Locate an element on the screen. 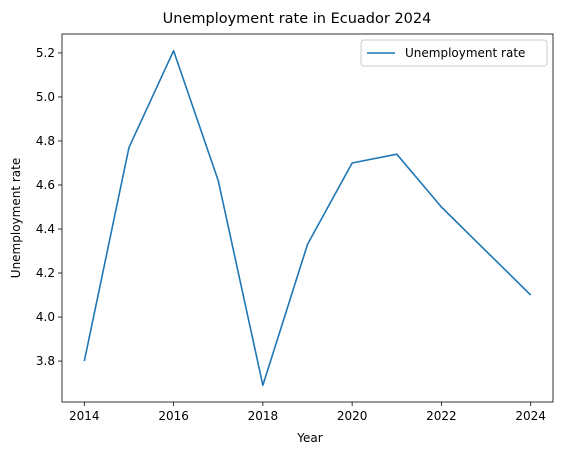 The image size is (567, 455). legend-box is located at coordinates (454, 53).